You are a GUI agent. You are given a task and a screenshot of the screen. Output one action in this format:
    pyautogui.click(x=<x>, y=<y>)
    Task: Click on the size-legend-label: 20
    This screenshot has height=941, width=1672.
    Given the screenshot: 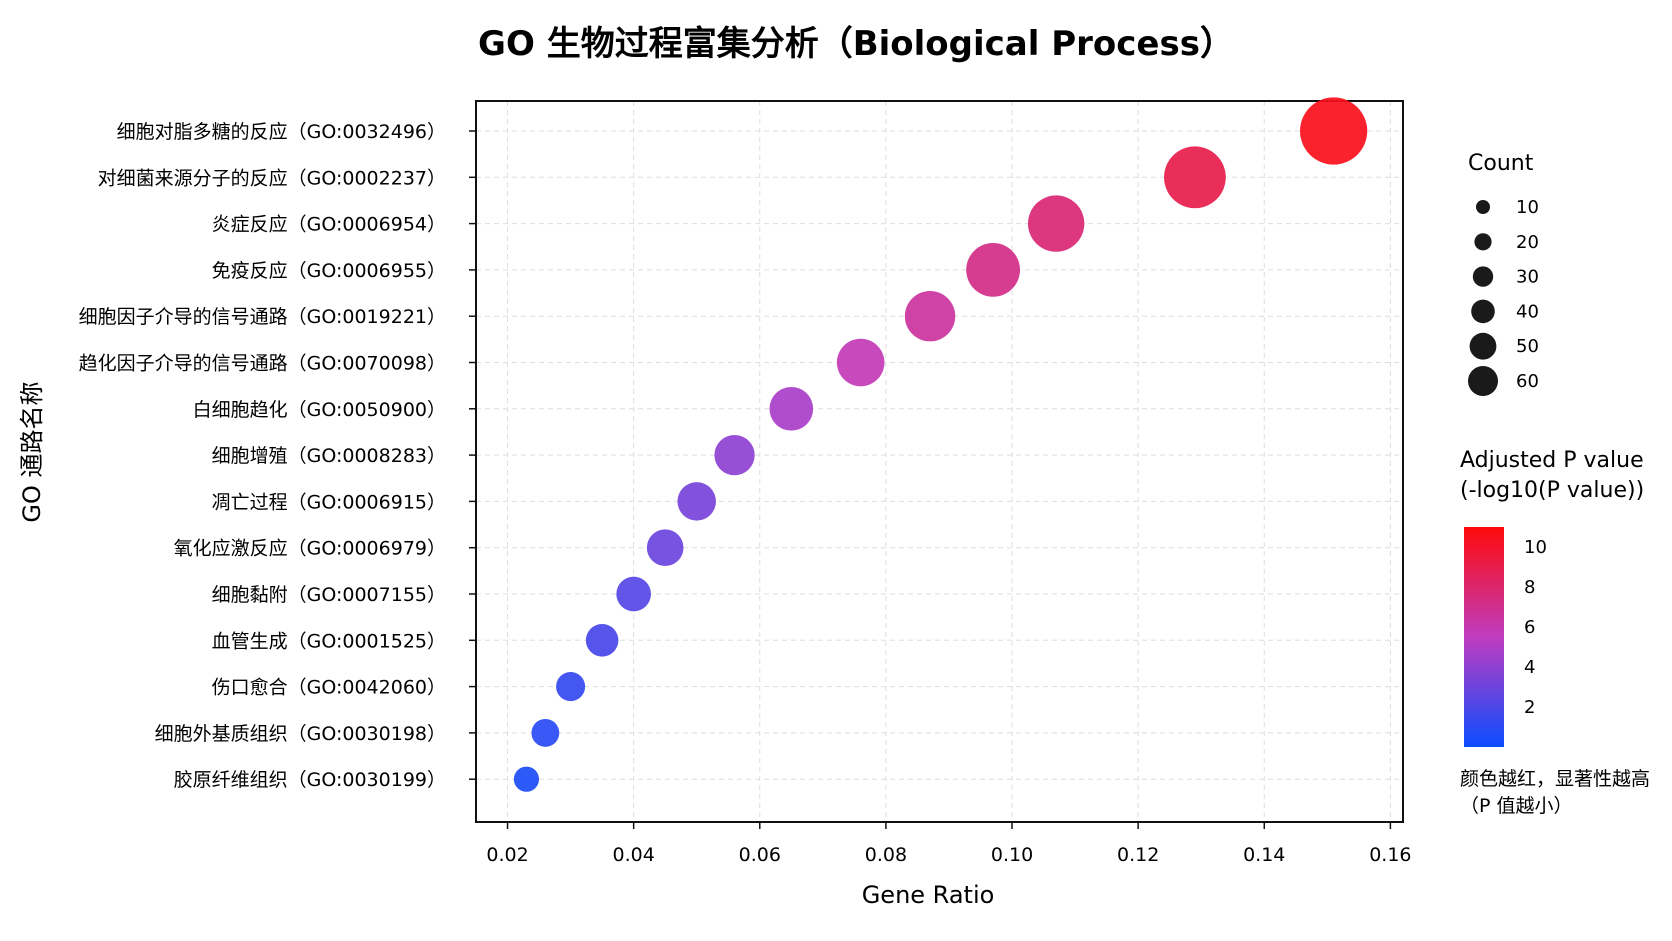 What is the action you would take?
    pyautogui.click(x=1527, y=242)
    